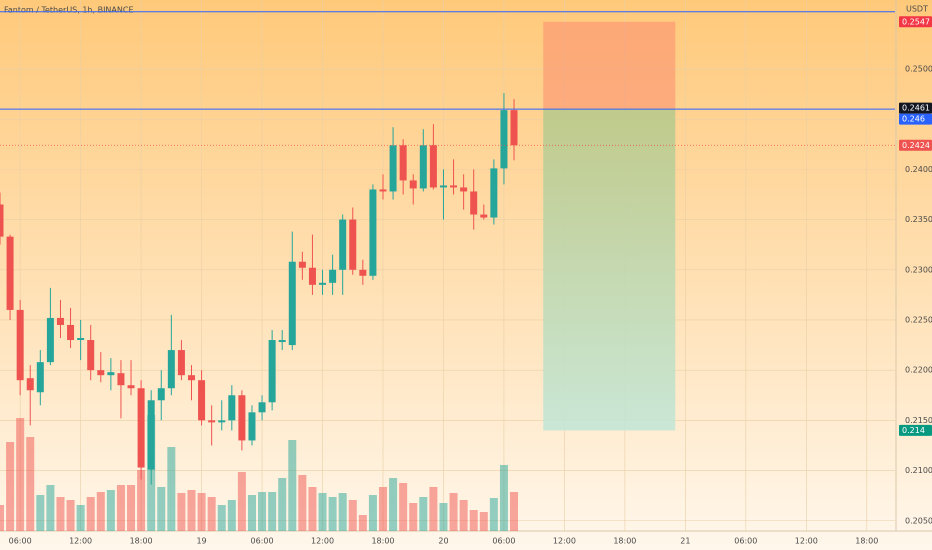 The width and height of the screenshot is (932, 550). What do you see at coordinates (201, 541) in the screenshot?
I see `x-tick-label: 19` at bounding box center [201, 541].